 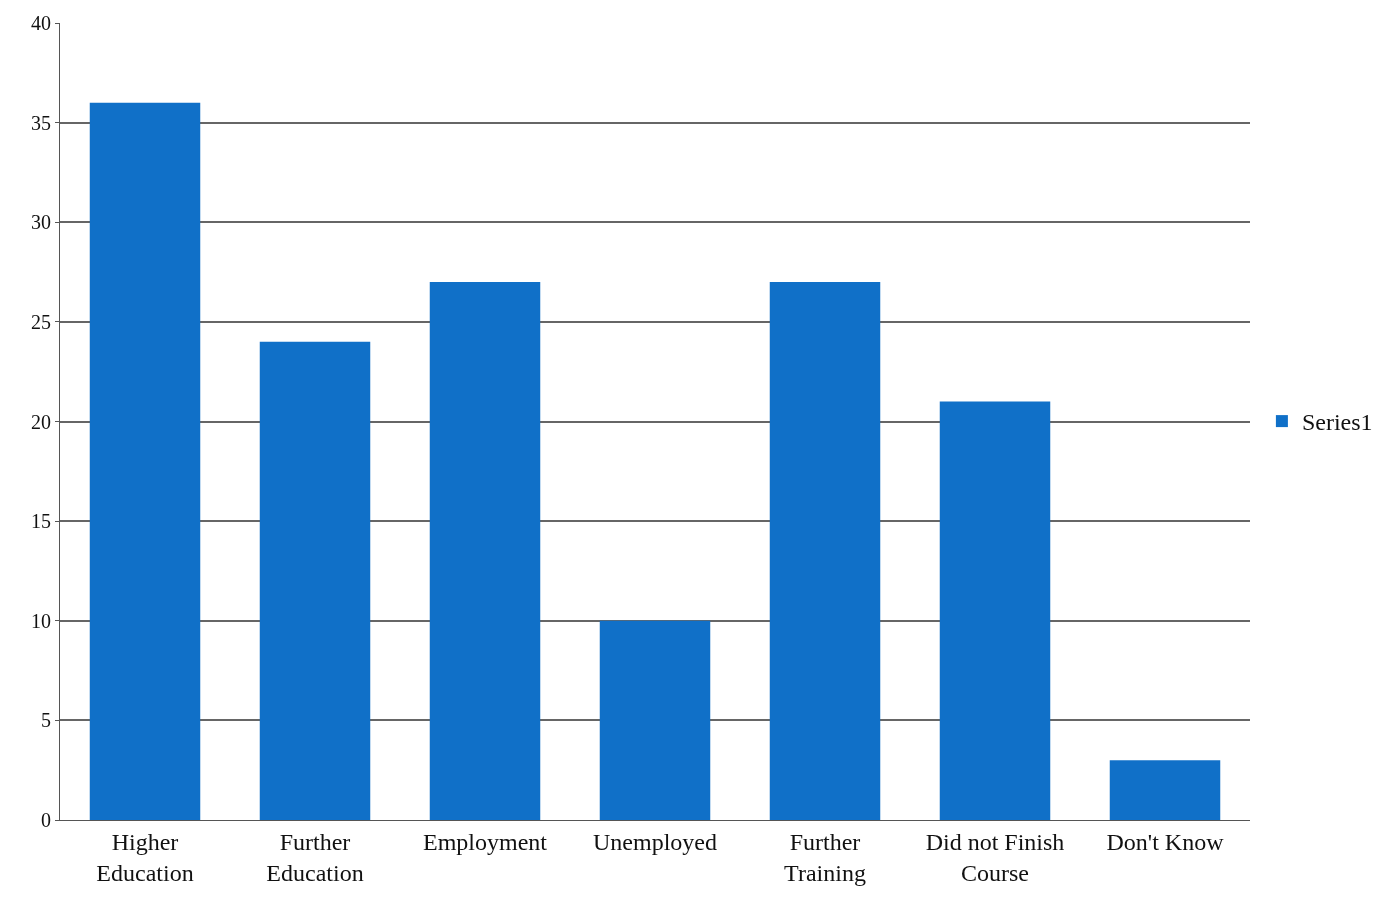 What do you see at coordinates (655, 841) in the screenshot?
I see `x-tick-label: Unemployed` at bounding box center [655, 841].